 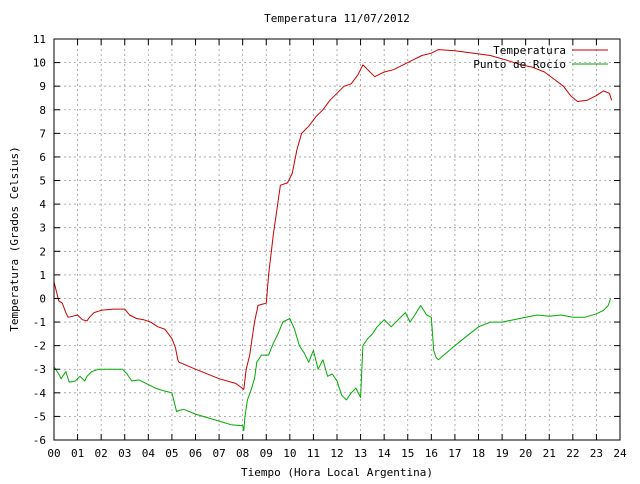 What do you see at coordinates (431, 453) in the screenshot?
I see `x-tick-label: 16` at bounding box center [431, 453].